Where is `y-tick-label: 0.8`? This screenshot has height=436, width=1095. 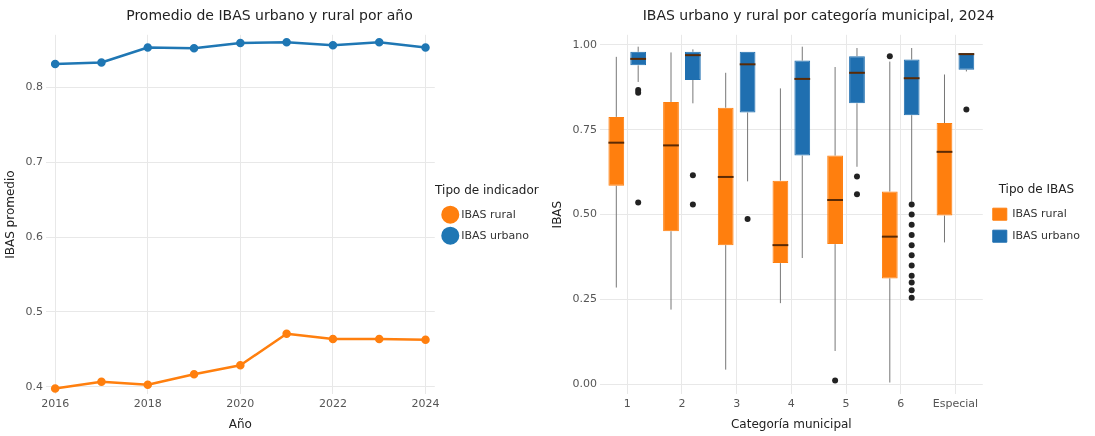
y-tick-label: 0.8 is located at coordinates (34, 87).